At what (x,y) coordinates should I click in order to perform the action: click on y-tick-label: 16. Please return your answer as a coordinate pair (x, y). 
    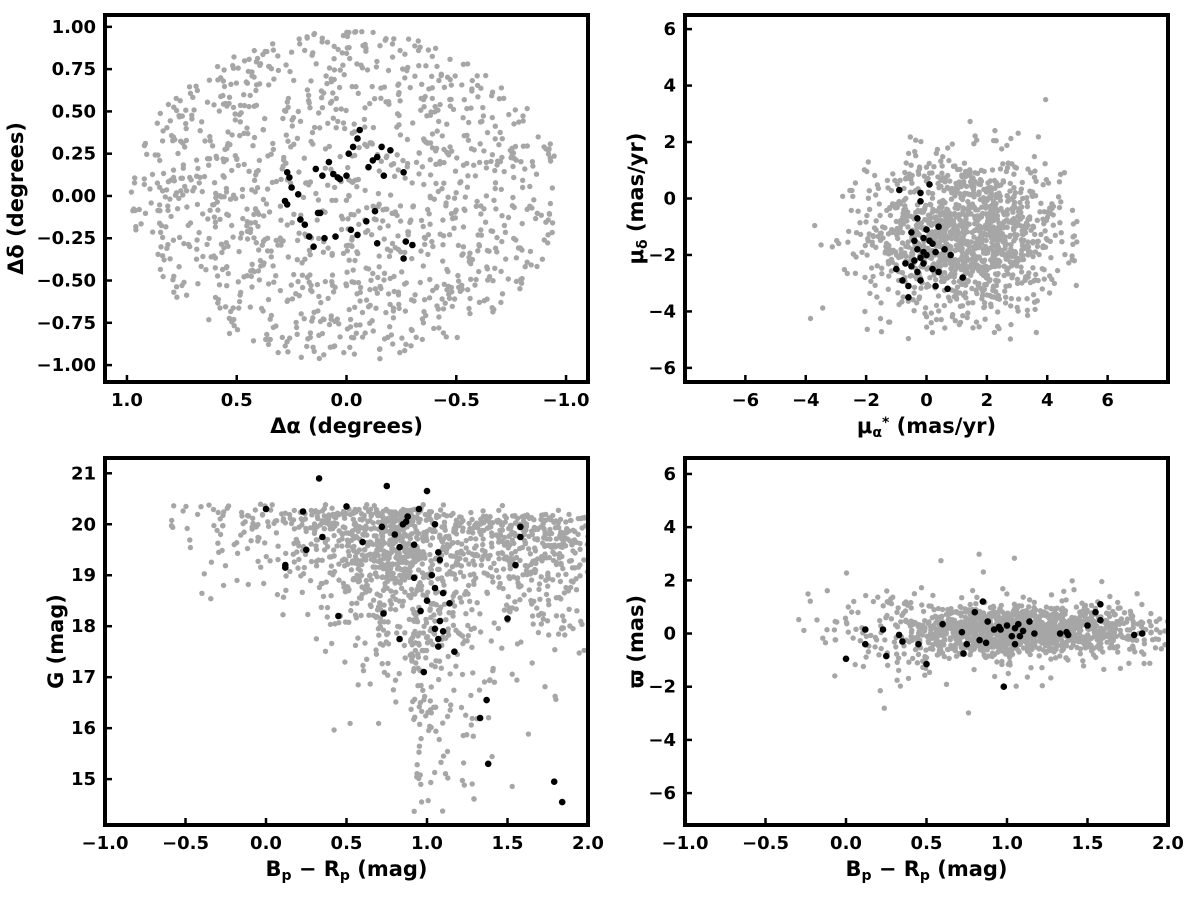
    Looking at the image, I should click on (83, 728).